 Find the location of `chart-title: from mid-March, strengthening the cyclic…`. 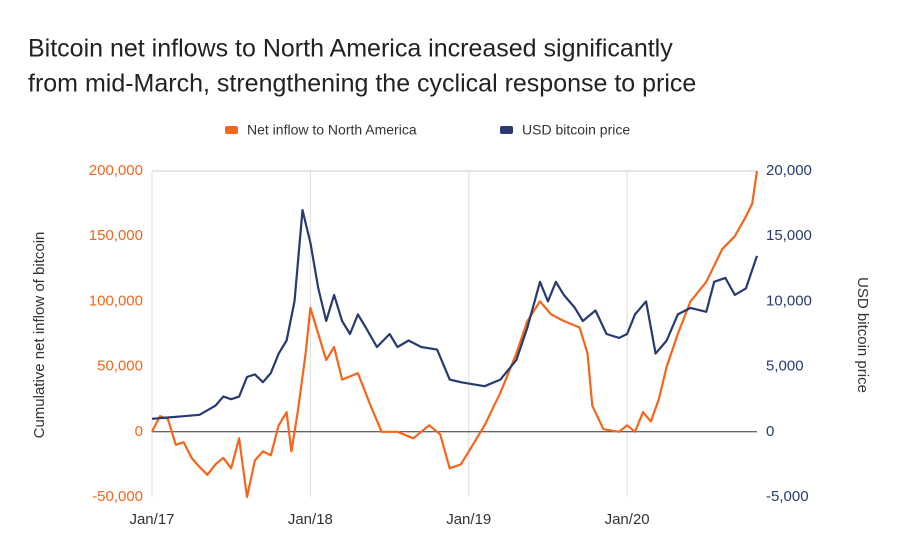

chart-title: from mid-March, strengthening the cyclic… is located at coordinates (362, 84).